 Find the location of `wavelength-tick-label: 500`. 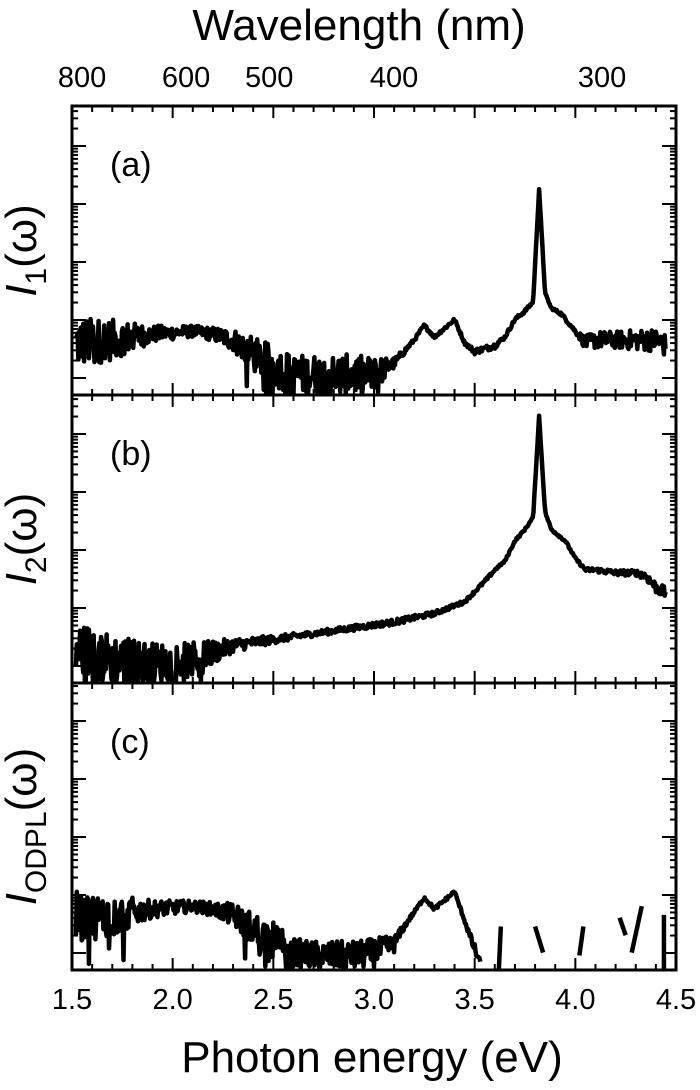

wavelength-tick-label: 500 is located at coordinates (269, 78).